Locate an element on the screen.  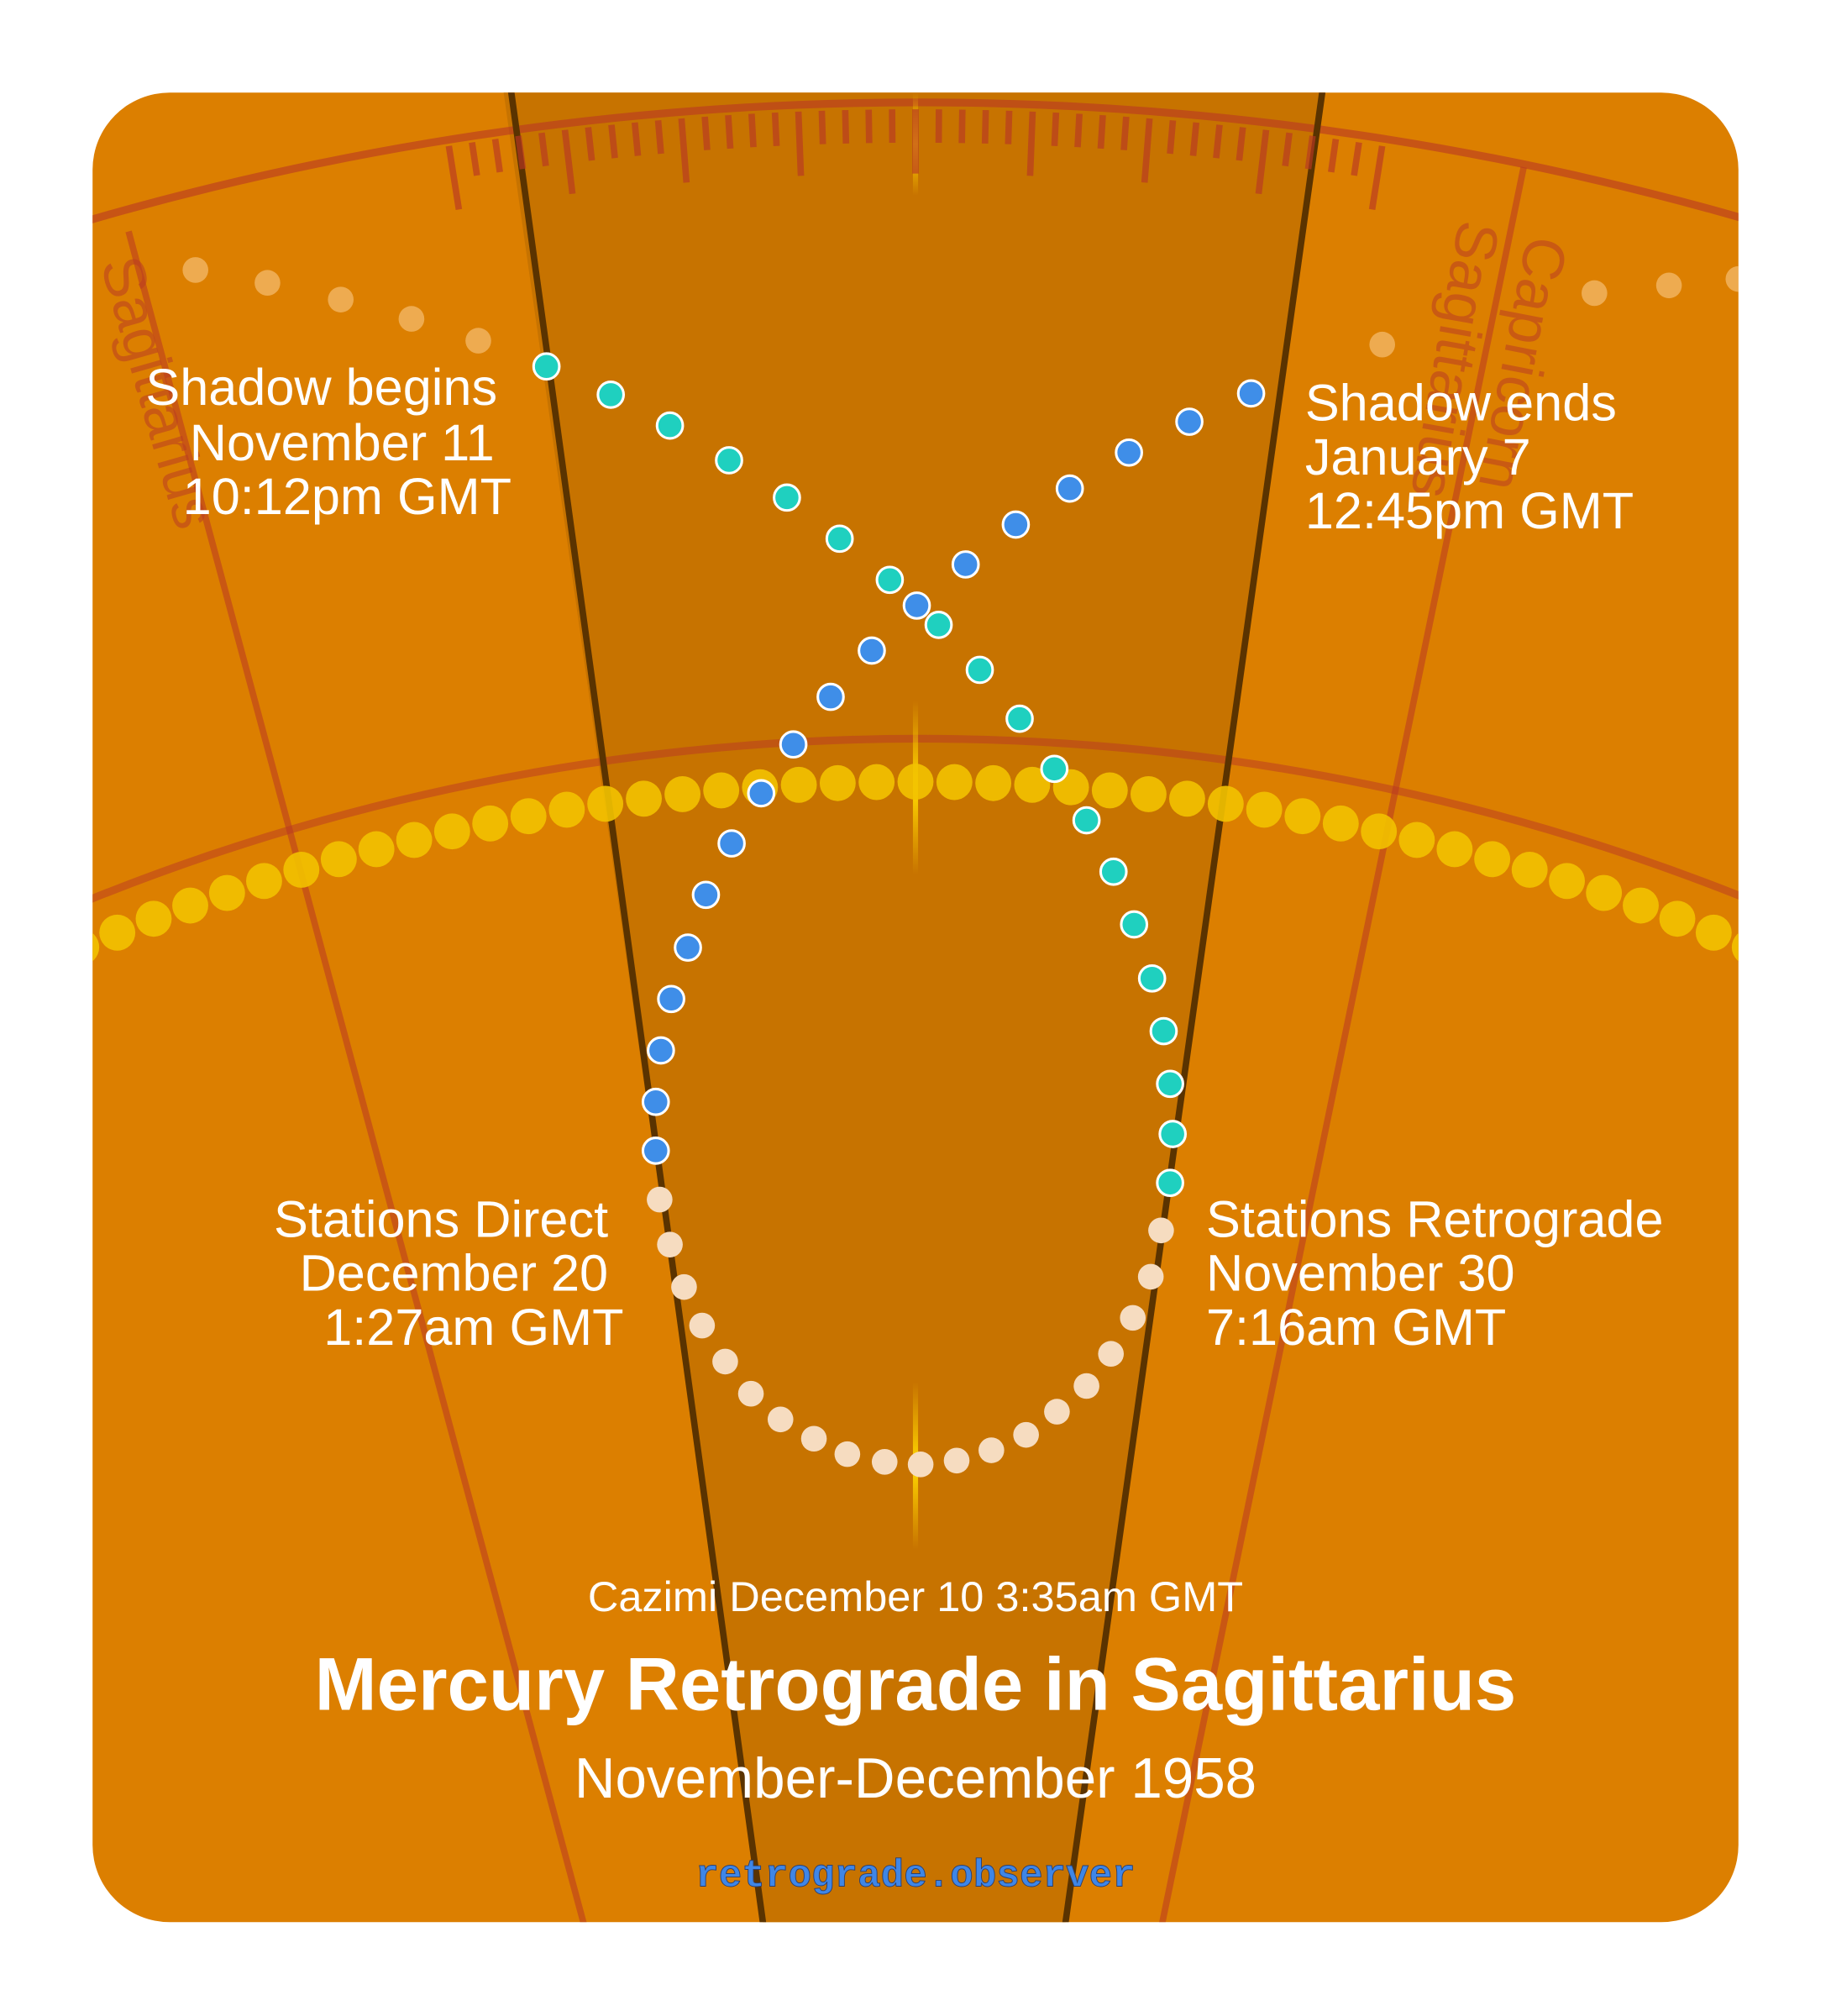
annotation: November 30 is located at coordinates (1360, 1273).